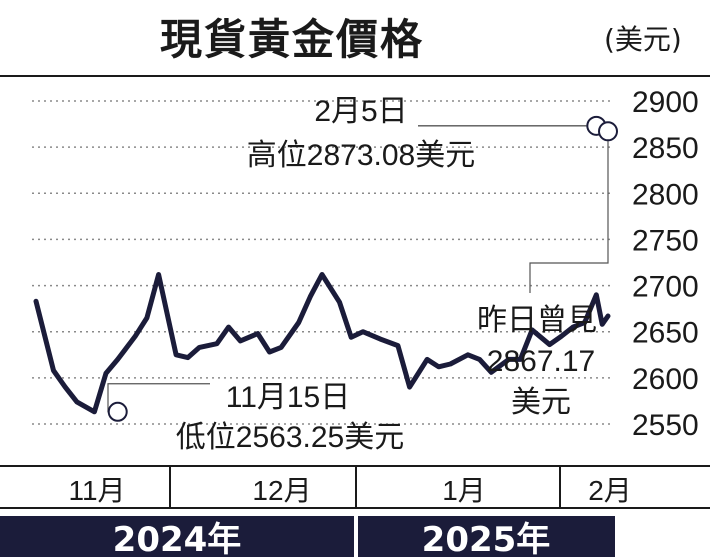  Describe the element at coordinates (281, 490) in the screenshot. I see `month-label: 12月` at that location.